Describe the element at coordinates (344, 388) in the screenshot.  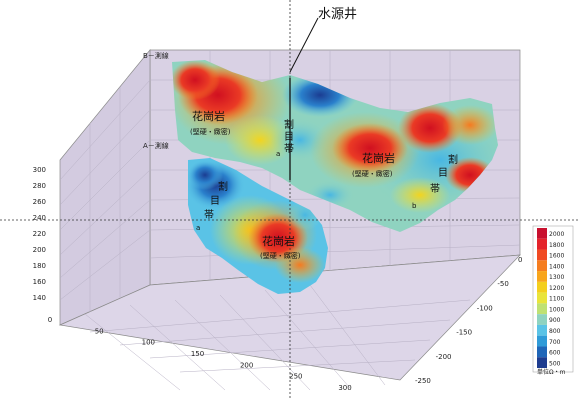
I see `x-tick-label: 300` at that location.